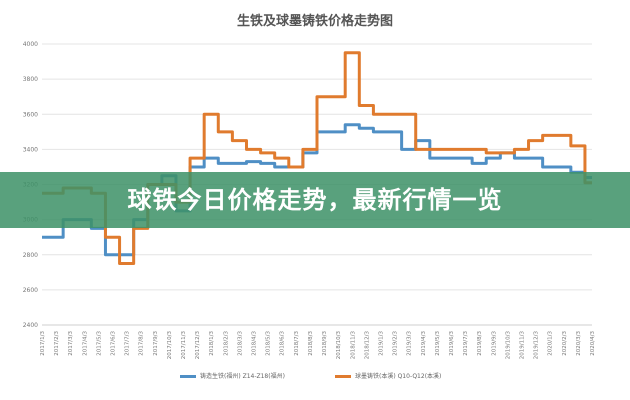  I want to click on headline-text: 球铁今日价格走势，最新行情一览, so click(315, 200).